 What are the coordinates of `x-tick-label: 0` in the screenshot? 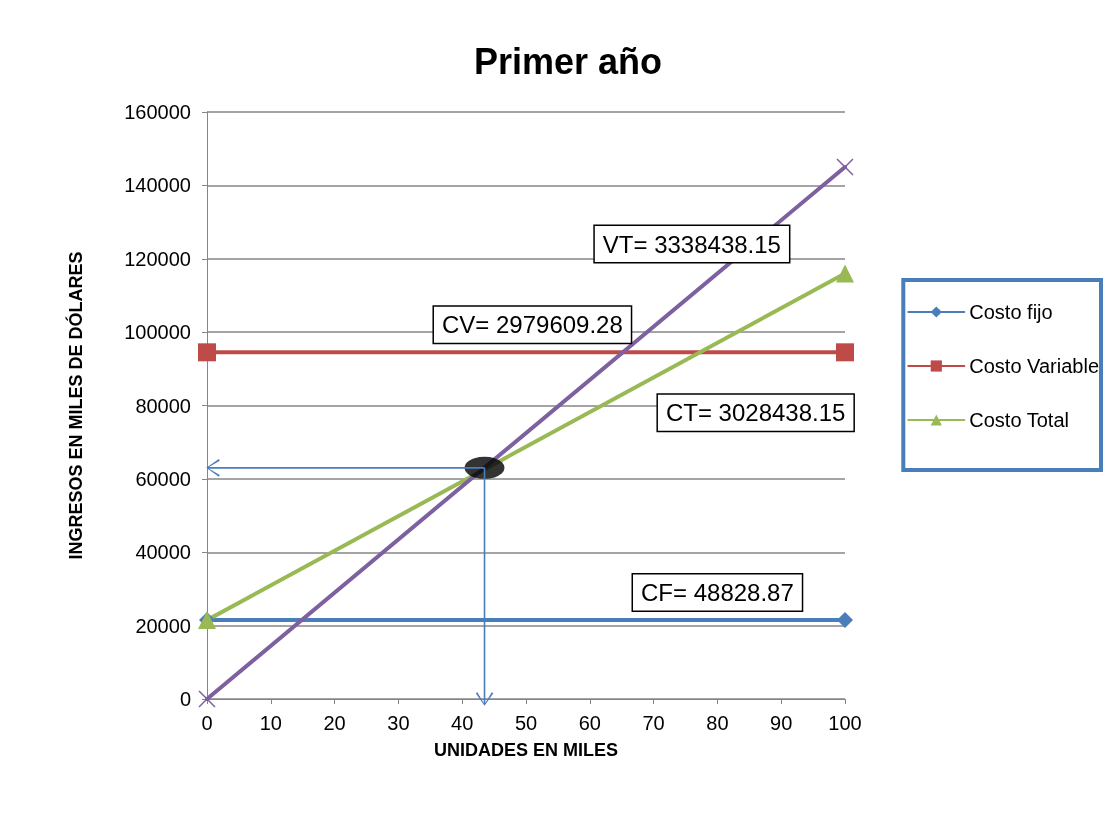 It's located at (207, 723).